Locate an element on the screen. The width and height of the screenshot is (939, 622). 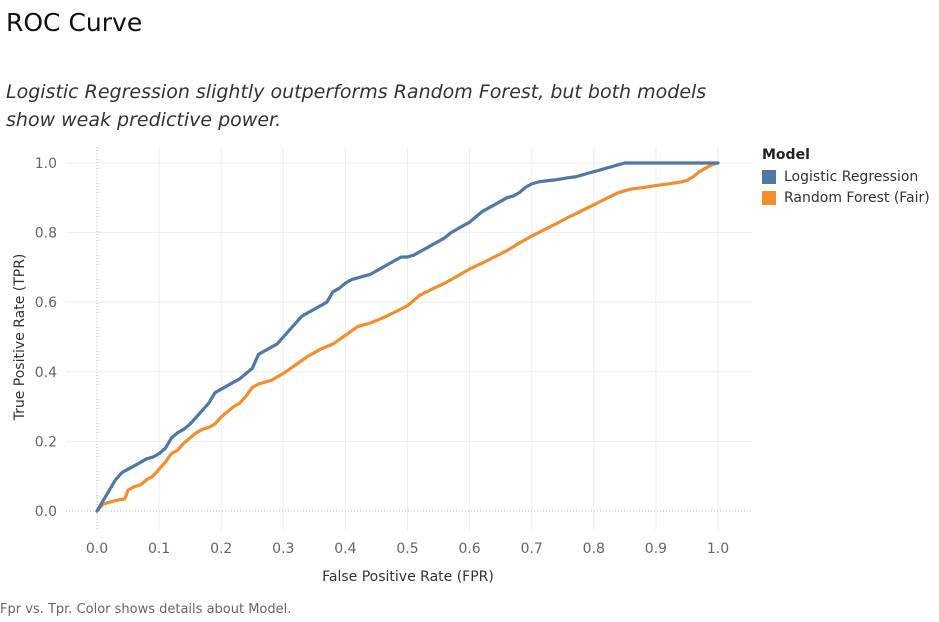
x-tick-label: 0.4 is located at coordinates (345, 549).